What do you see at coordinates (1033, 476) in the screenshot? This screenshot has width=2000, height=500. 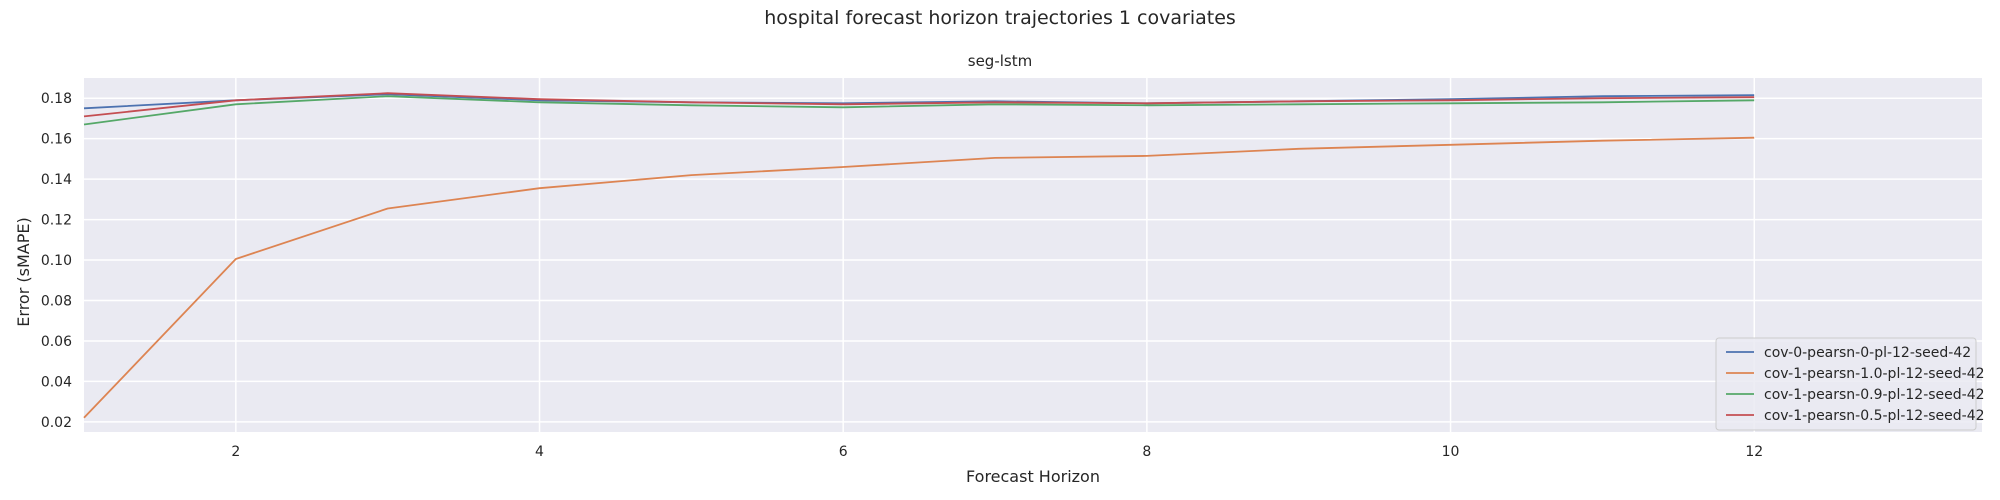 I see `x-axis-label: Forecast Horizon` at bounding box center [1033, 476].